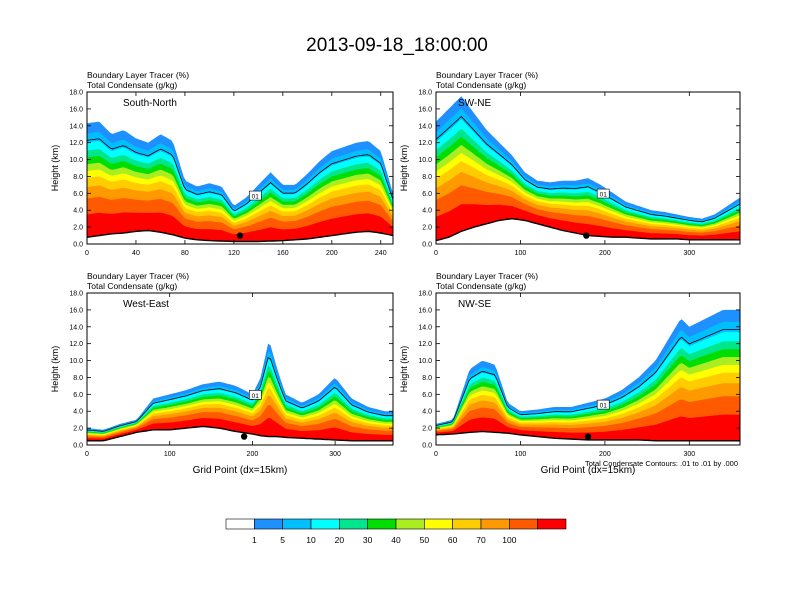  What do you see at coordinates (311, 540) in the screenshot?
I see `colorbar-label: 10` at bounding box center [311, 540].